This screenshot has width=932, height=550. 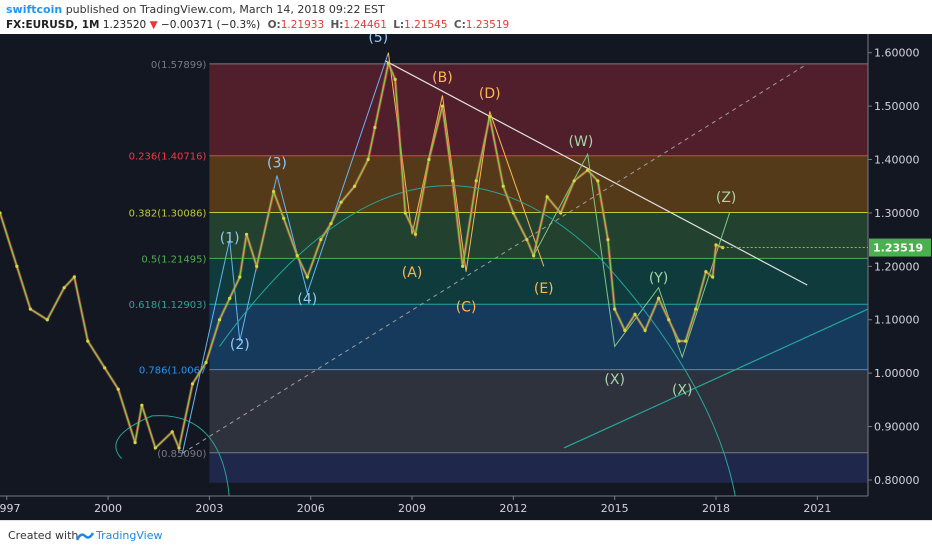 What do you see at coordinates (716, 508) in the screenshot?
I see `x-tick-label: 2018` at bounding box center [716, 508].